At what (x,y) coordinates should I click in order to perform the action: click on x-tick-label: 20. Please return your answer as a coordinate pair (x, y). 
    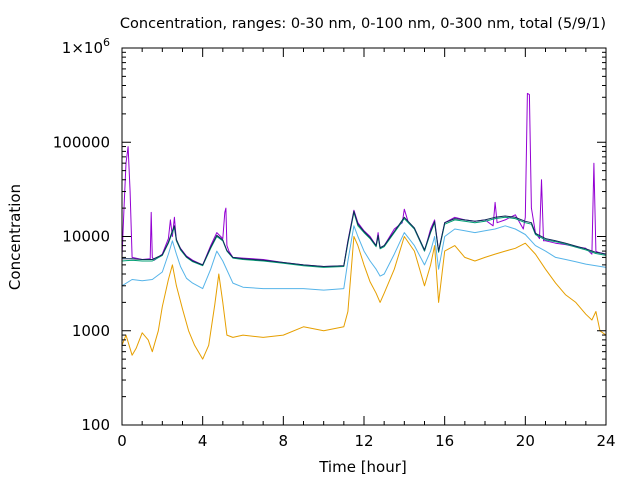
    Looking at the image, I should click on (525, 441).